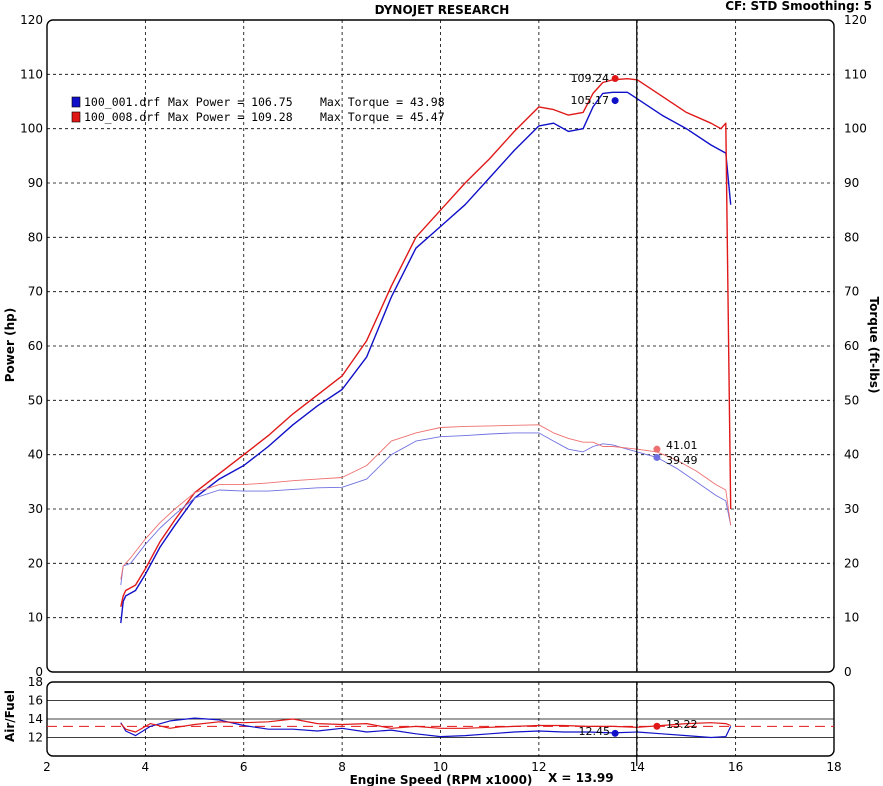  I want to click on y-tick-left-label: 60, so click(35, 346).